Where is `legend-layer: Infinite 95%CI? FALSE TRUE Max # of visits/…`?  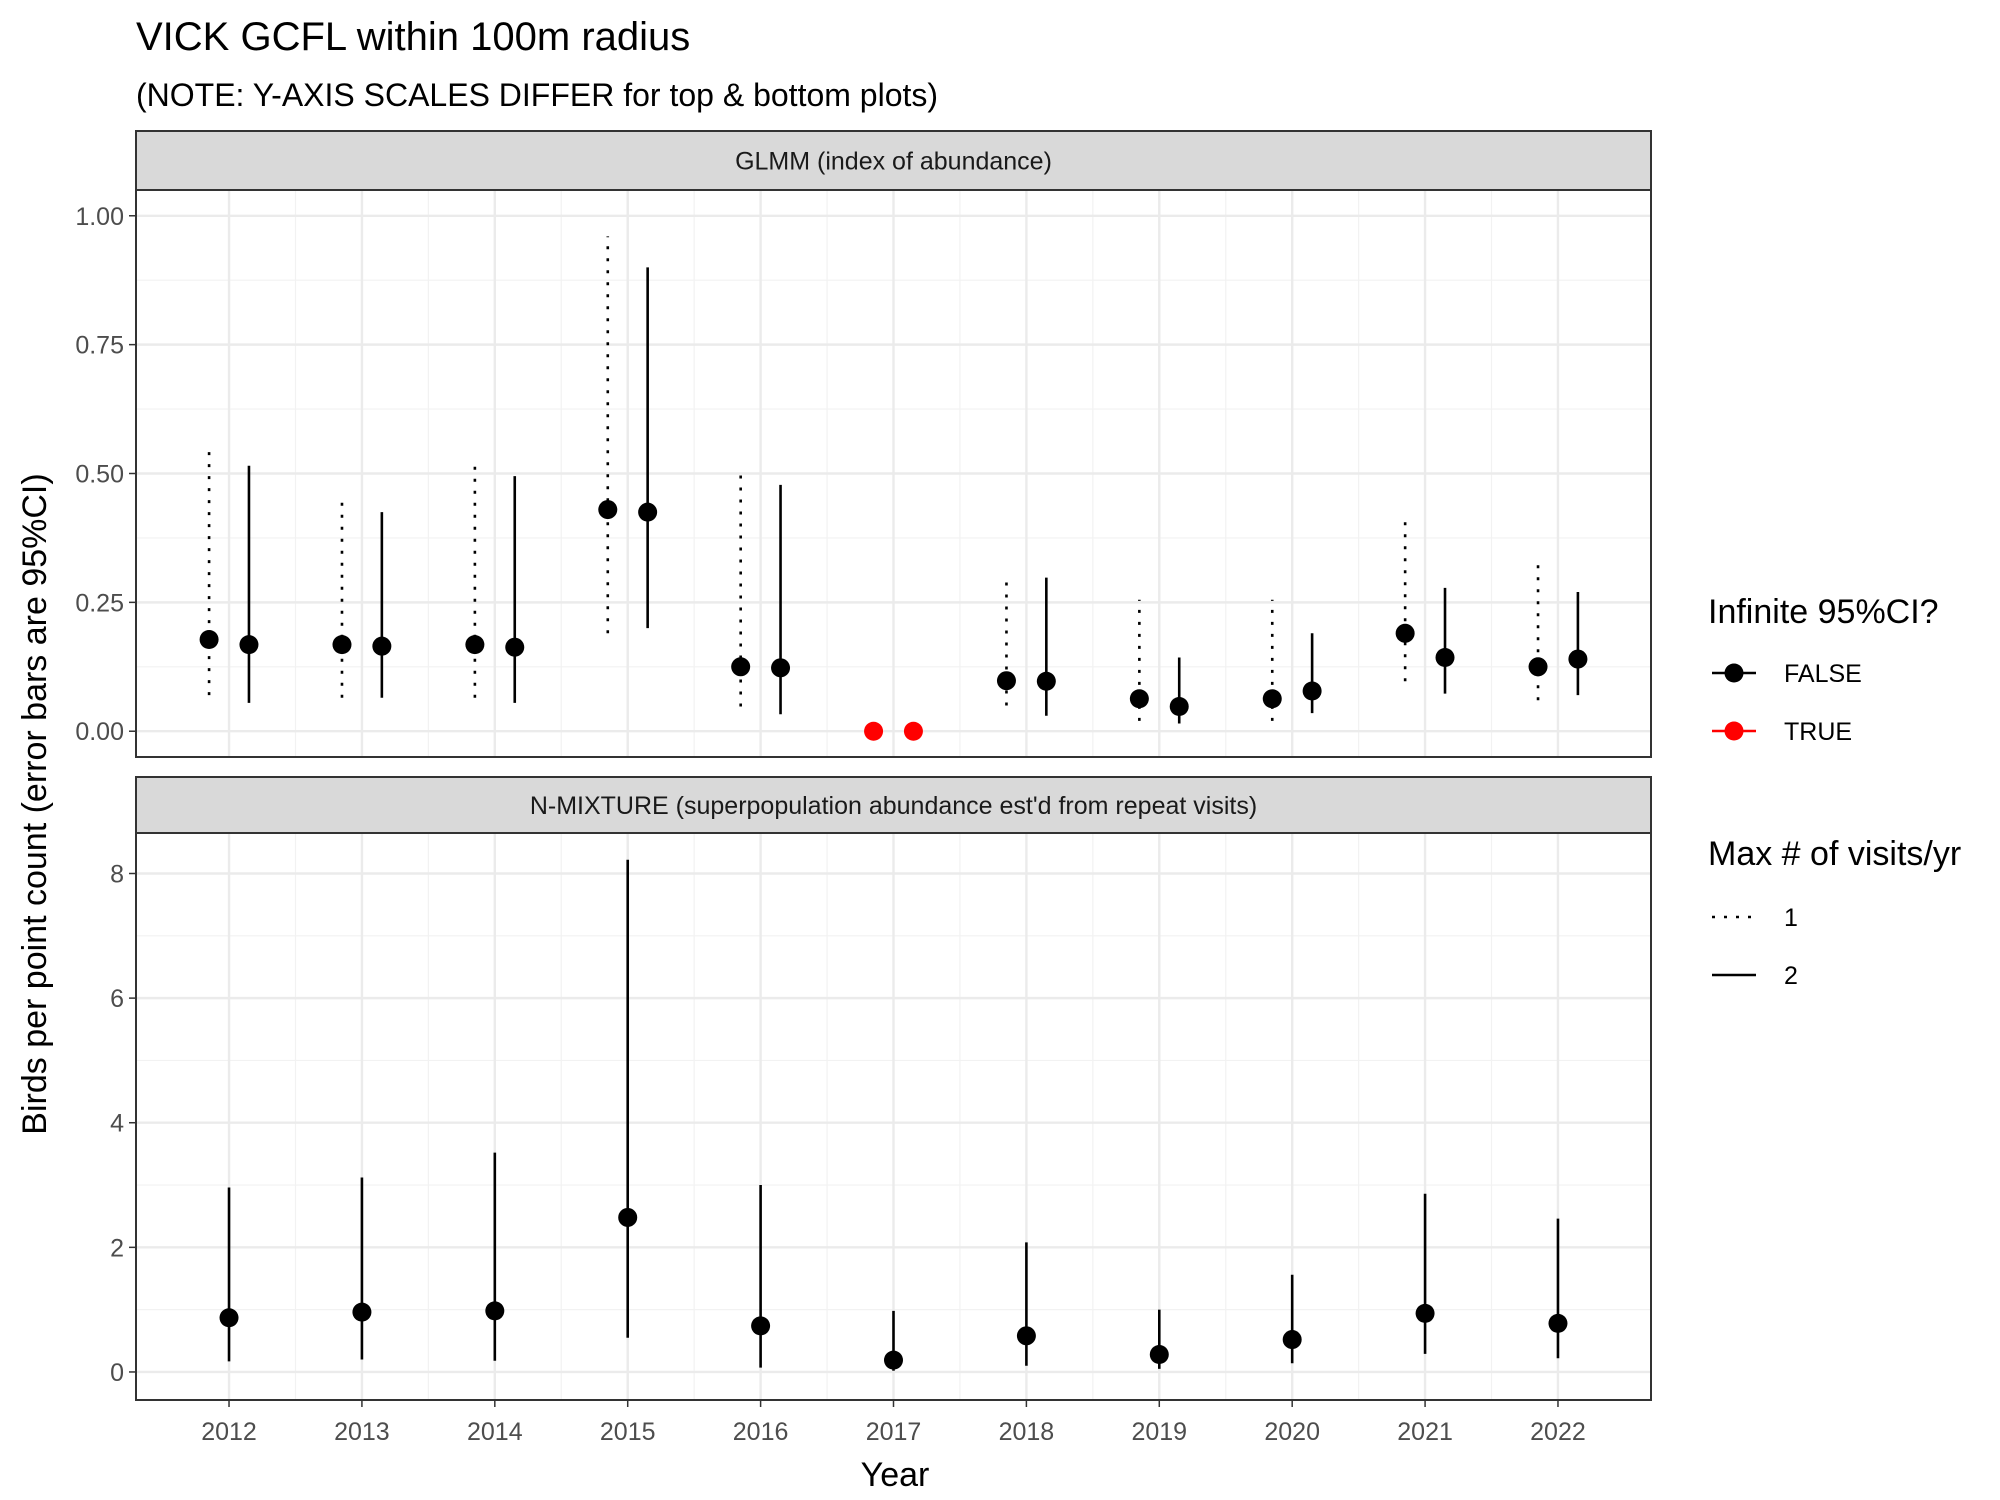 legend-layer: Infinite 95%CI? FALSE TRUE Max # of visits/… is located at coordinates (1834, 791).